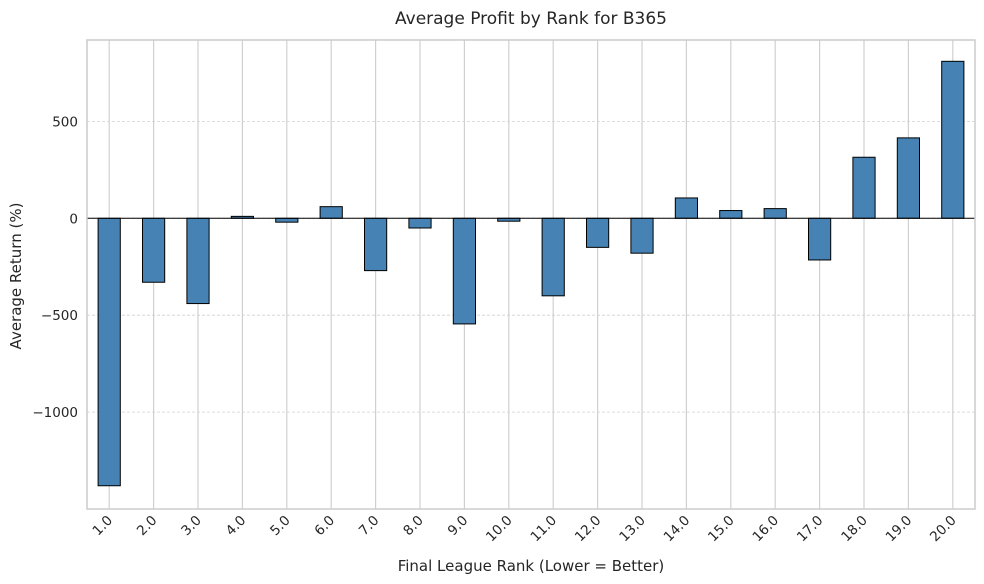 The image size is (984, 584). Describe the element at coordinates (775, 213) in the screenshot. I see `bar-16.0` at that location.